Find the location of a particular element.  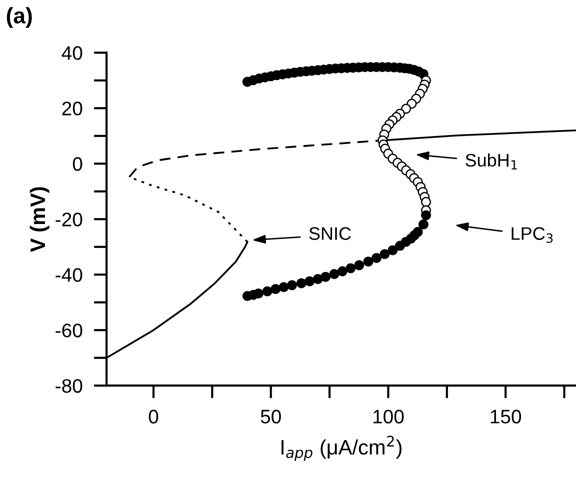

x-tick-label: 0 is located at coordinates (153, 417).